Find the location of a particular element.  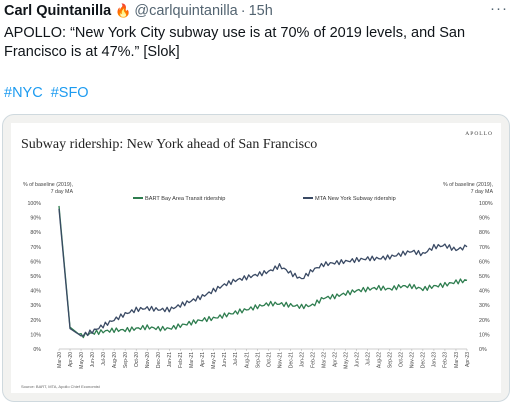

ylabel-left: % of baseline (2019),7 day MA is located at coordinates (48, 188).